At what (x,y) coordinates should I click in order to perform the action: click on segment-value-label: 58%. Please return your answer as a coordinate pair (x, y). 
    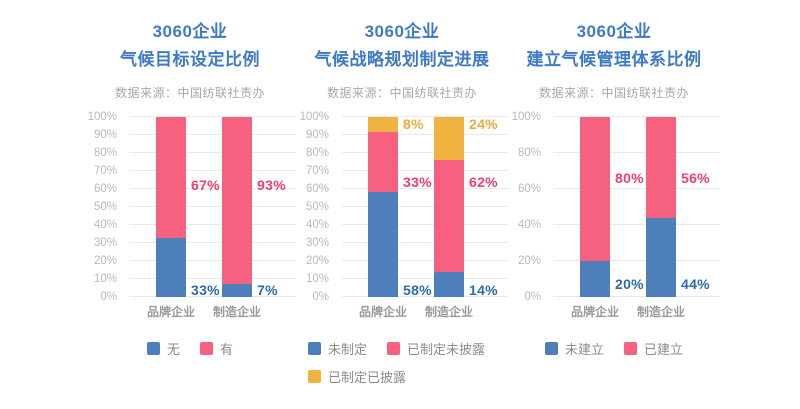
    Looking at the image, I should click on (417, 289).